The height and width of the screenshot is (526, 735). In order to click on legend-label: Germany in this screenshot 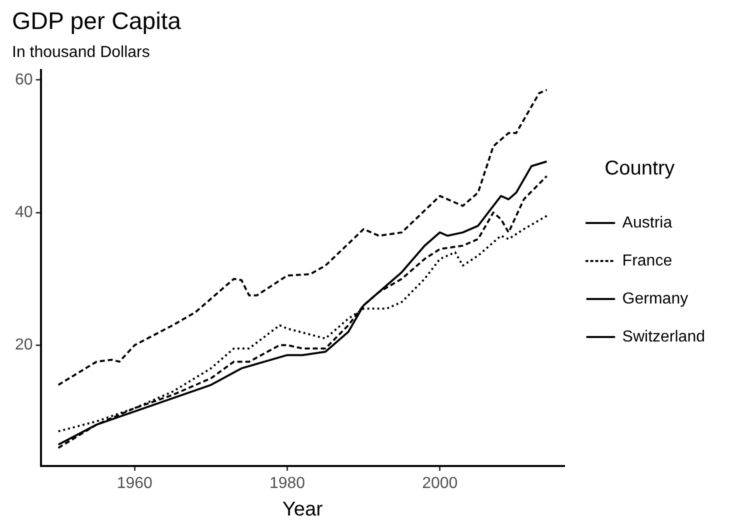, I will do `click(655, 299)`.